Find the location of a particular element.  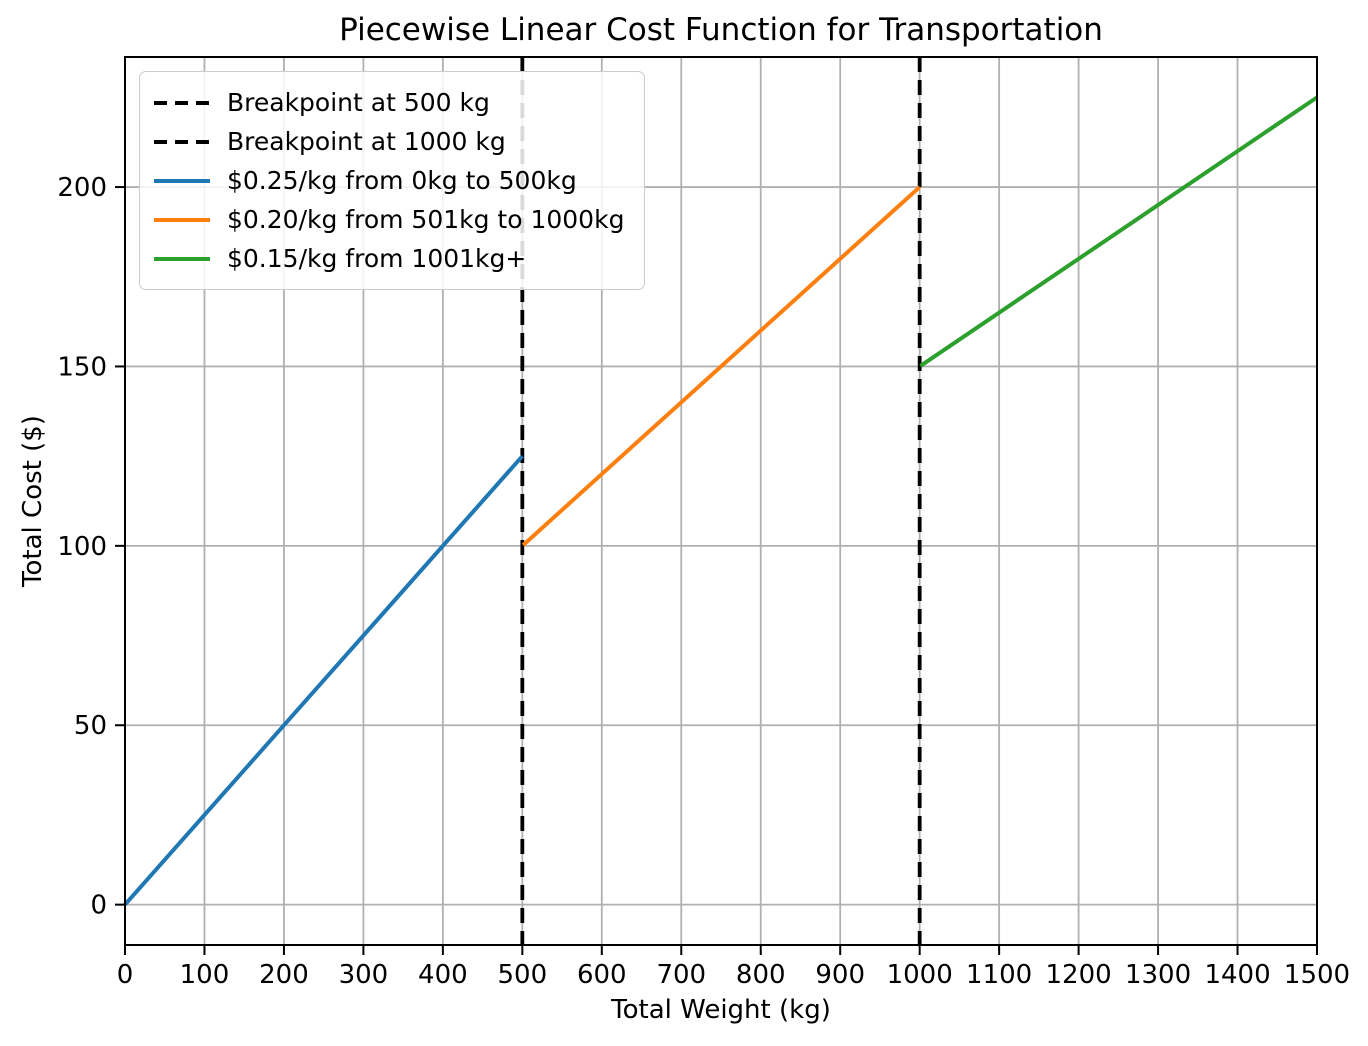

x-tick-label: 1000 is located at coordinates (920, 975).